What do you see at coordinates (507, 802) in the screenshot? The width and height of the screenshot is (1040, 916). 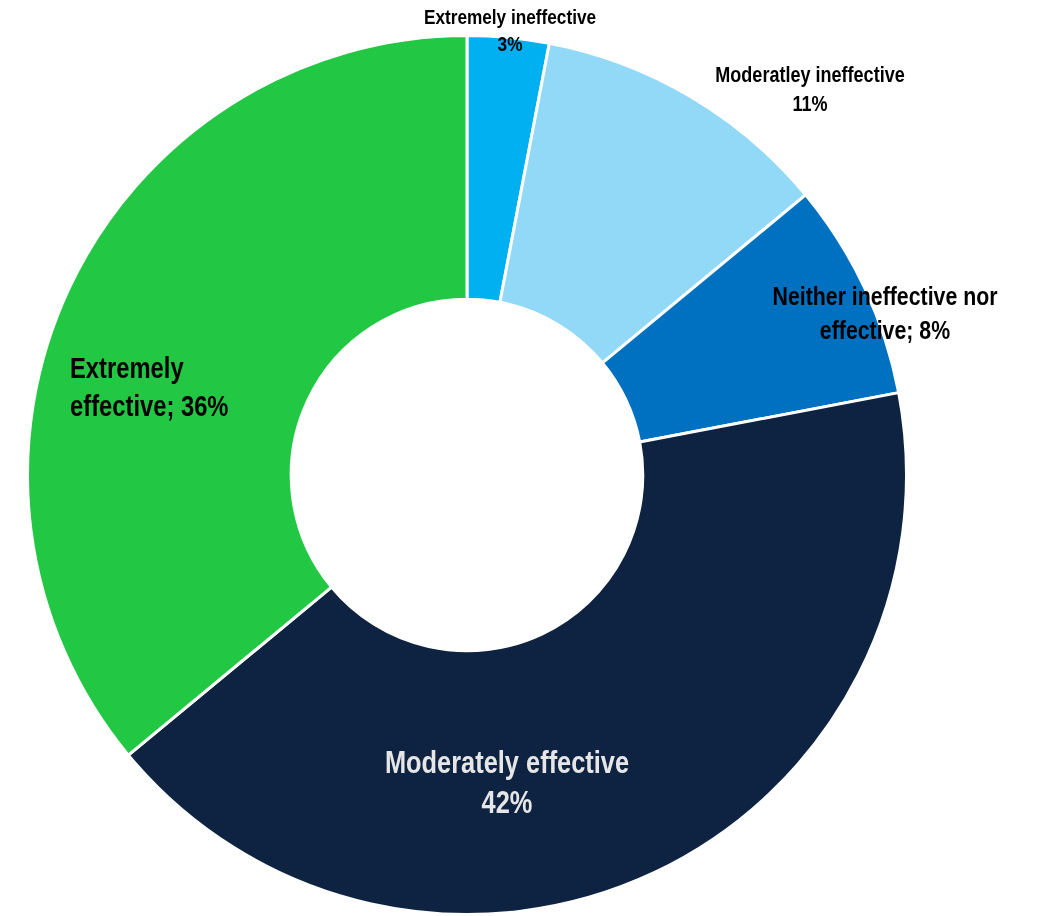 I see `data-label: 42%` at bounding box center [507, 802].